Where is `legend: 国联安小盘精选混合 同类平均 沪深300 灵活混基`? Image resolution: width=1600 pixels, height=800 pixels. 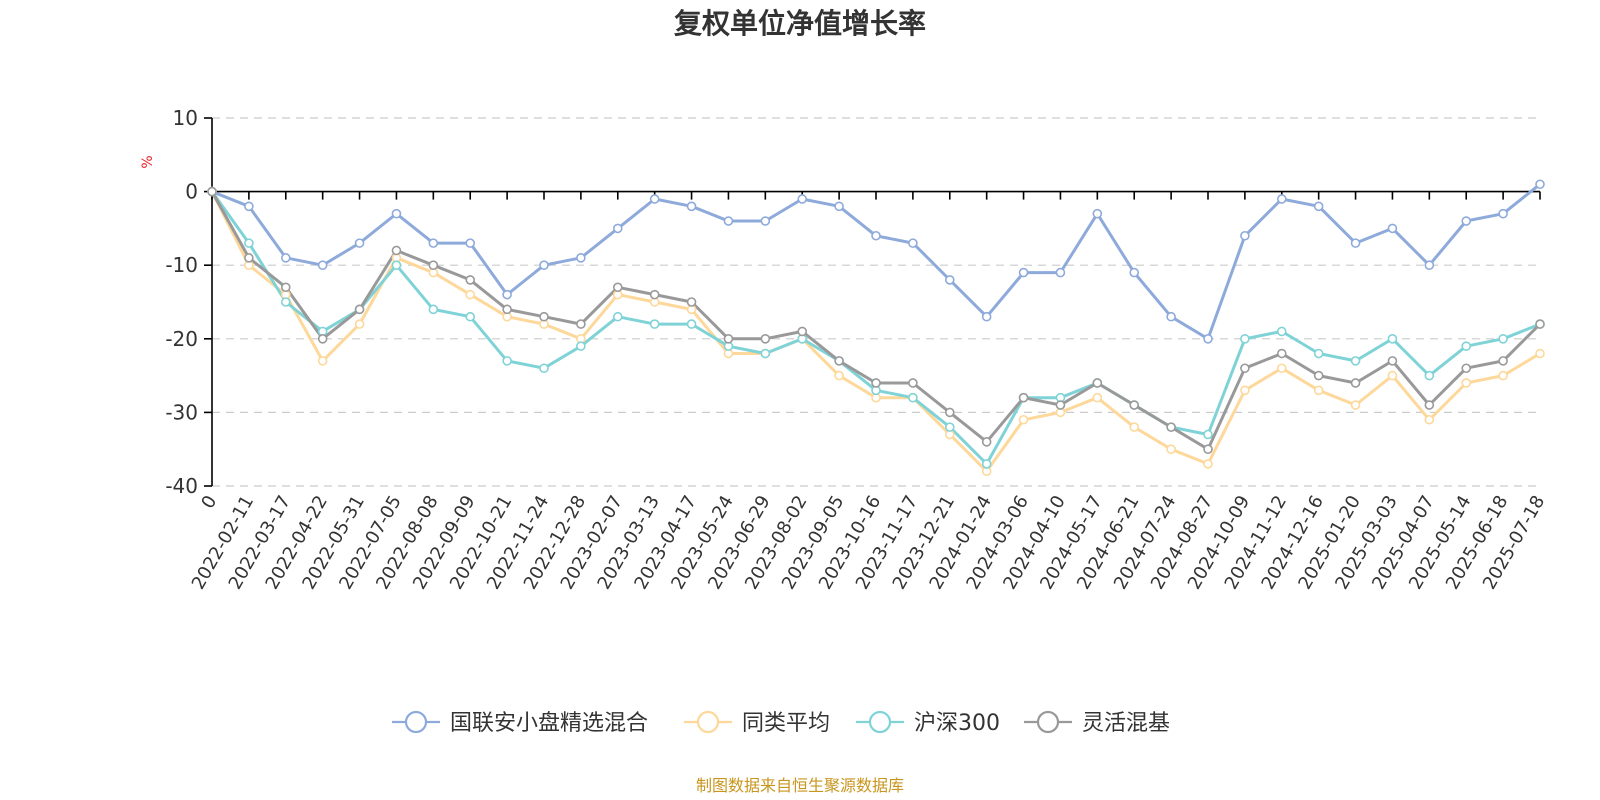
legend: 国联安小盘精选混合 同类平均 沪深300 灵活混基 is located at coordinates (781, 723).